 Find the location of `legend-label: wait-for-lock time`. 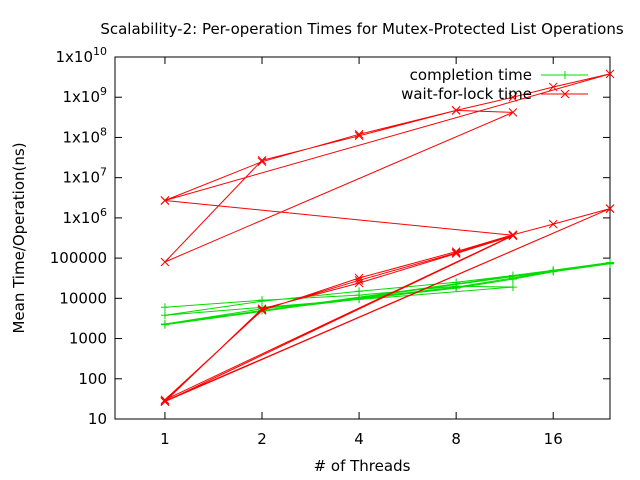

legend-label: wait-for-lock time is located at coordinates (466, 94).